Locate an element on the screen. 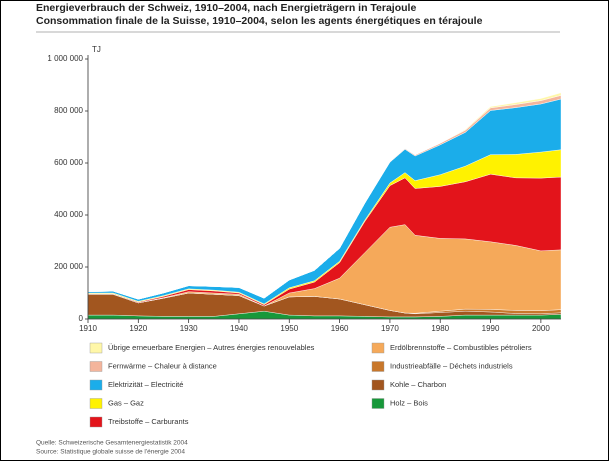 The image size is (609, 461). x-tick-label: 1930 is located at coordinates (189, 328).